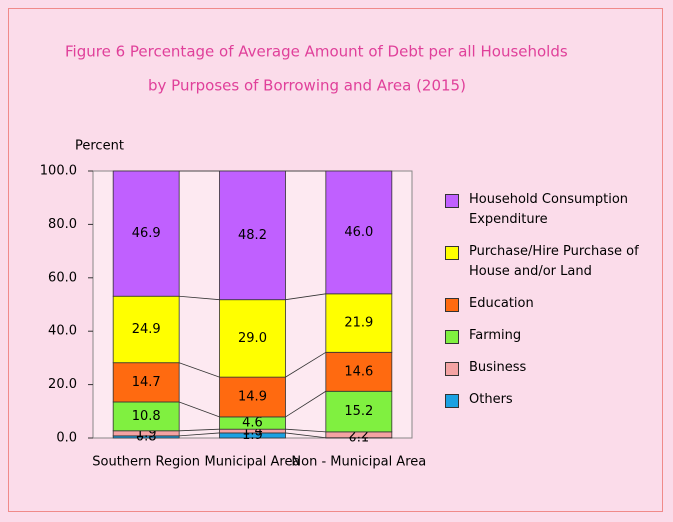 Image resolution: width=673 pixels, height=522 pixels. I want to click on chart-title: by Purposes of Borrowing and Area (2015), so click(307, 86).